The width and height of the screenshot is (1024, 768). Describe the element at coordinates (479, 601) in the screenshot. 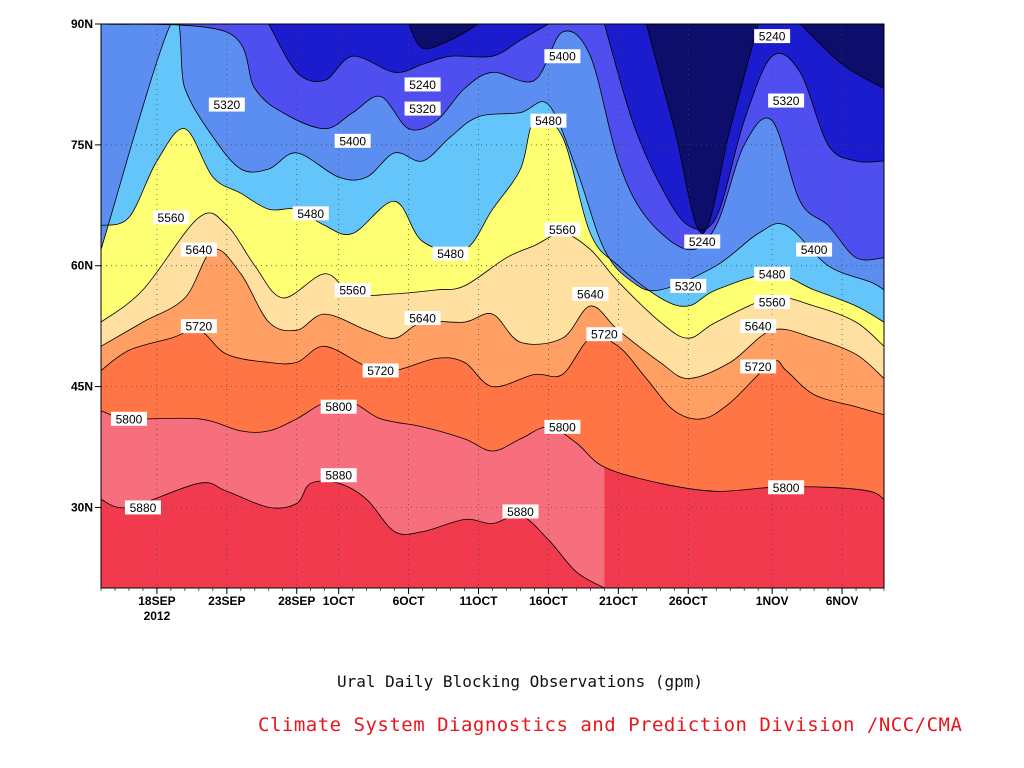

I see `x-tick-label: 11OCT` at that location.